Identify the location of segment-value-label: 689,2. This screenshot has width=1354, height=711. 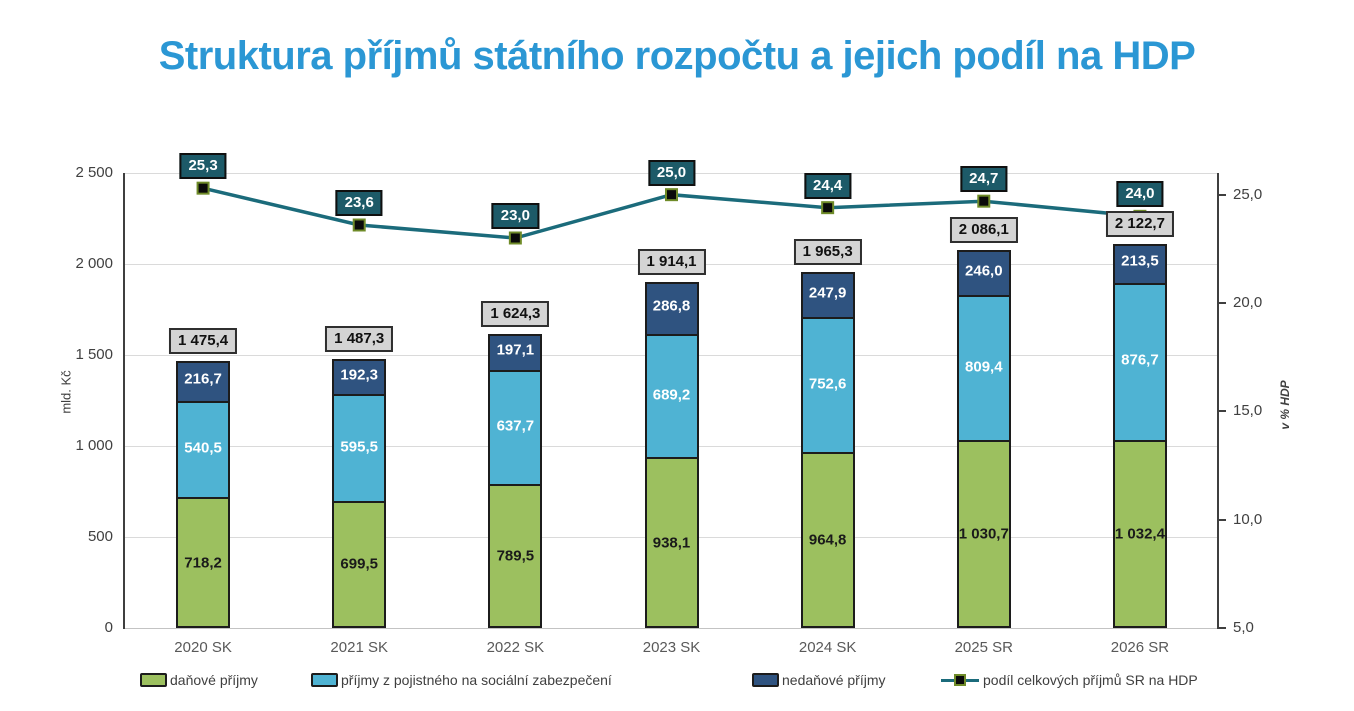
(671, 395).